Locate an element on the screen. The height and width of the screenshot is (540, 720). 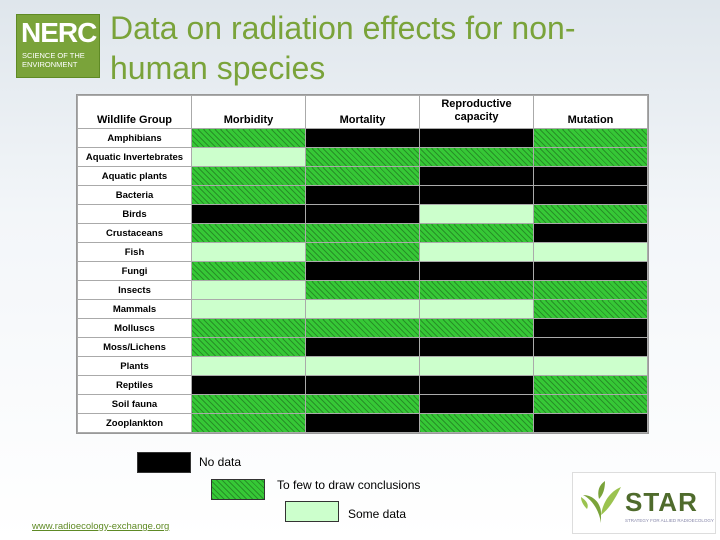
nerc-logo-sub-1: SCIENCE OF THE is located at coordinates (53, 55).